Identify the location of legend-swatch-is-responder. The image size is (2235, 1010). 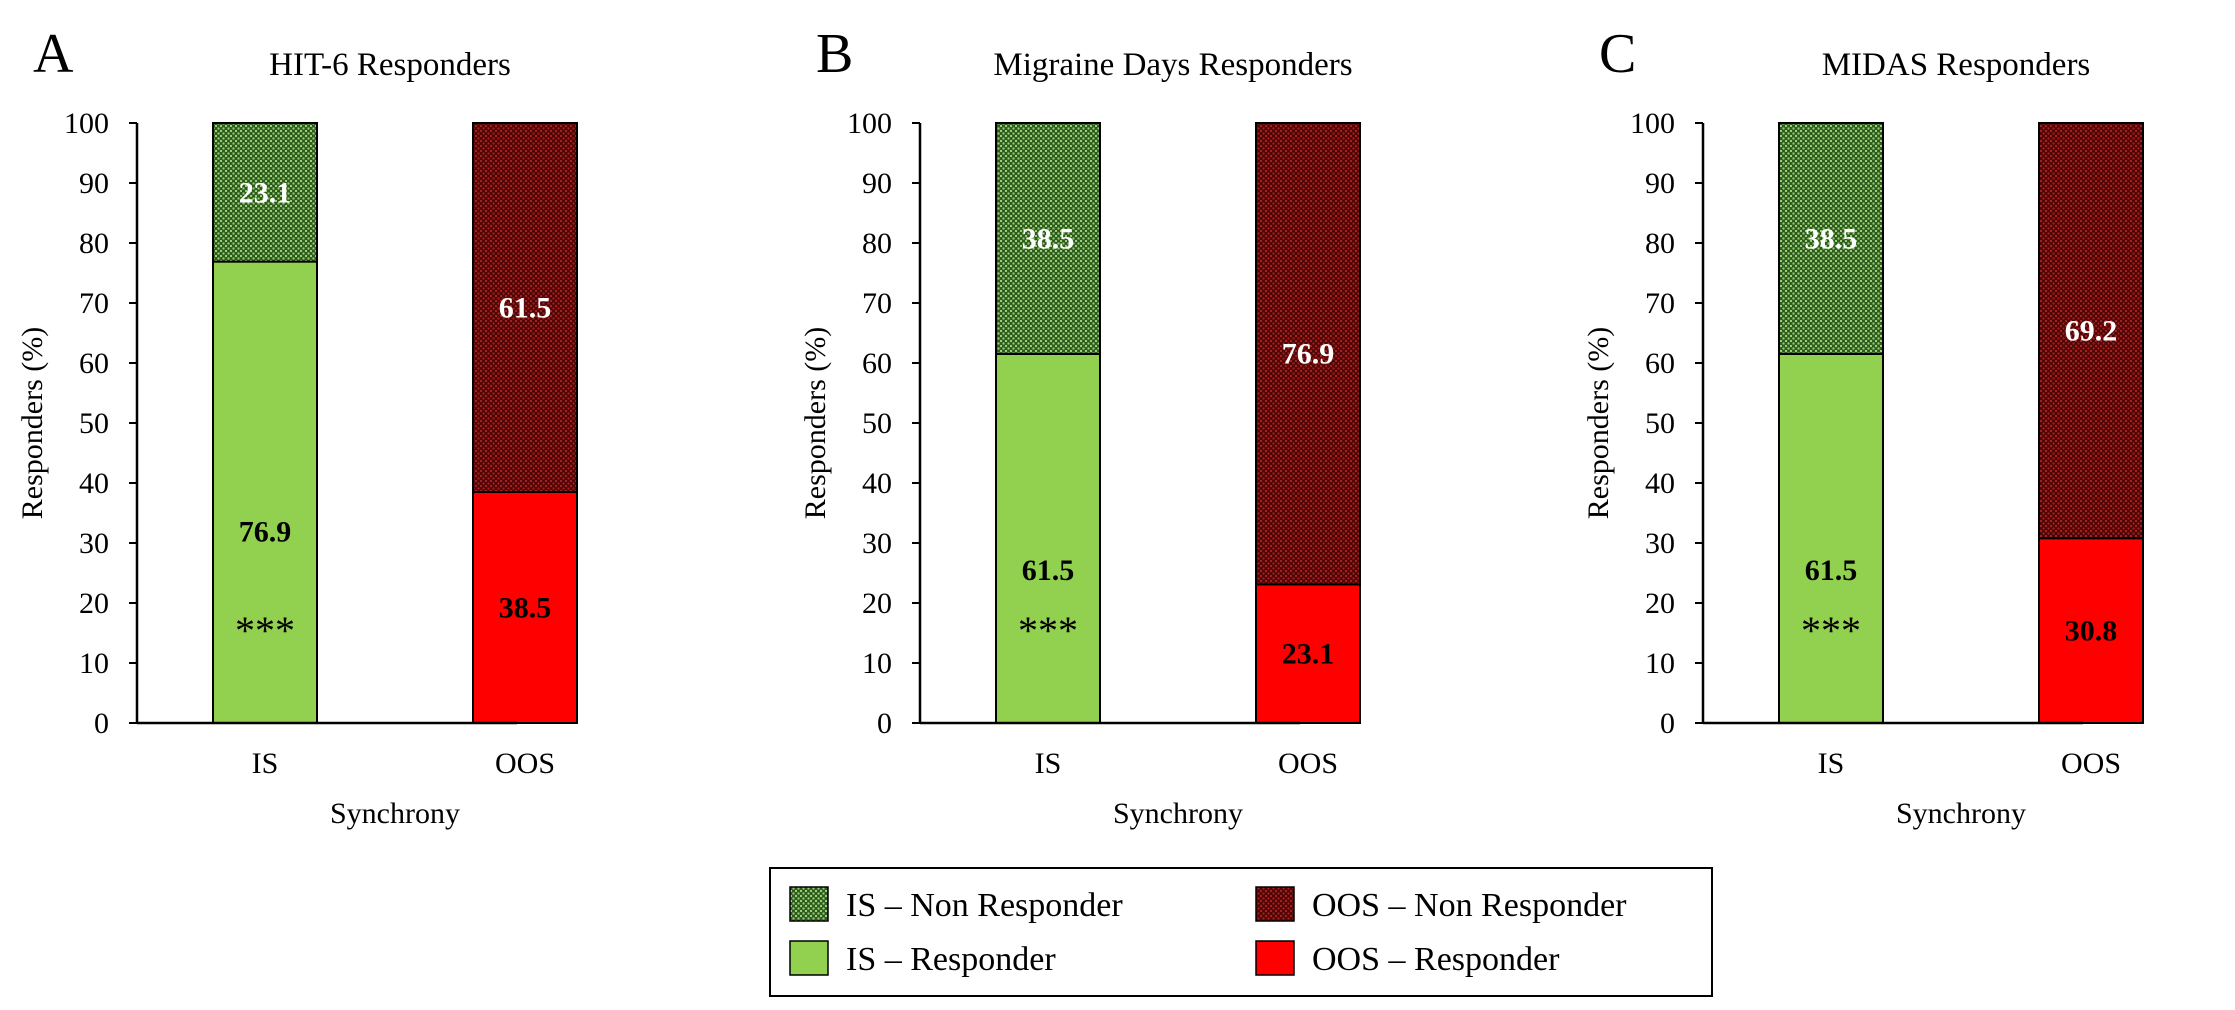
(809, 958).